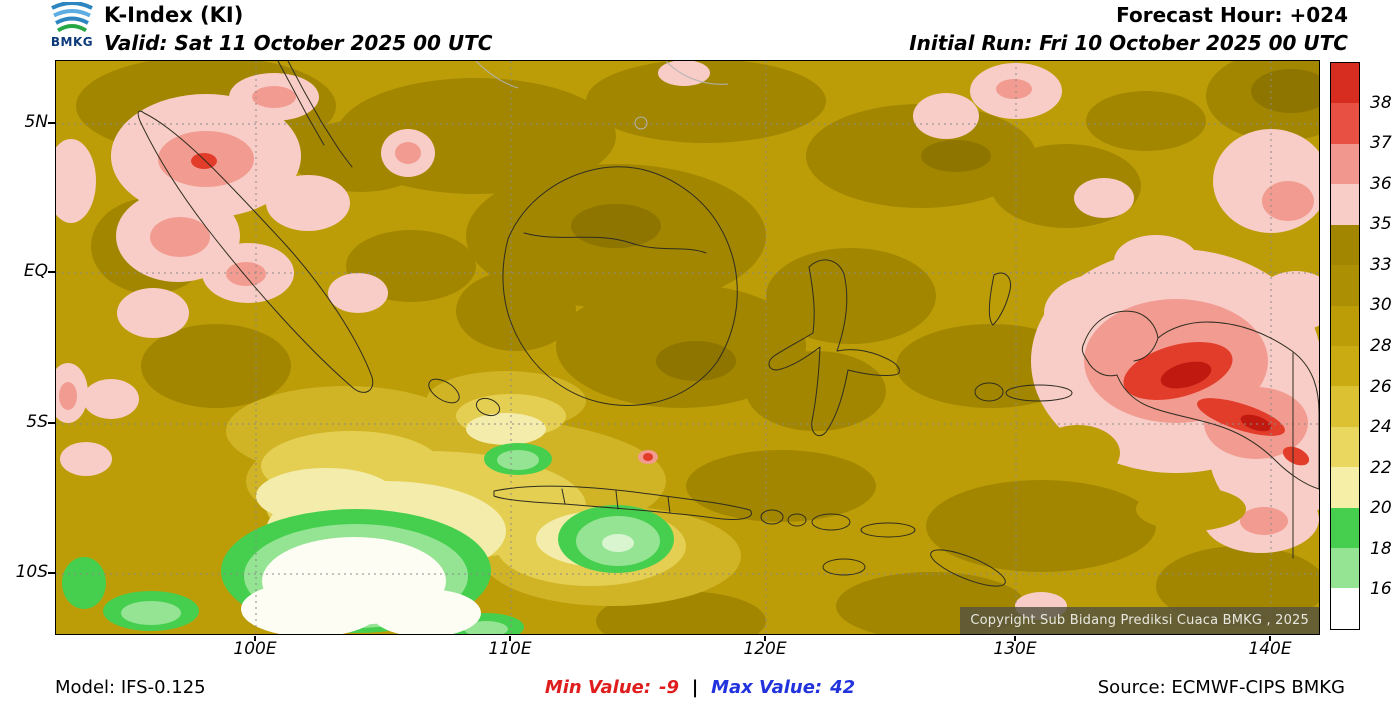 Image resolution: width=1400 pixels, height=709 pixels. What do you see at coordinates (765, 649) in the screenshot?
I see `x-axis-label-120e: 120E` at bounding box center [765, 649].